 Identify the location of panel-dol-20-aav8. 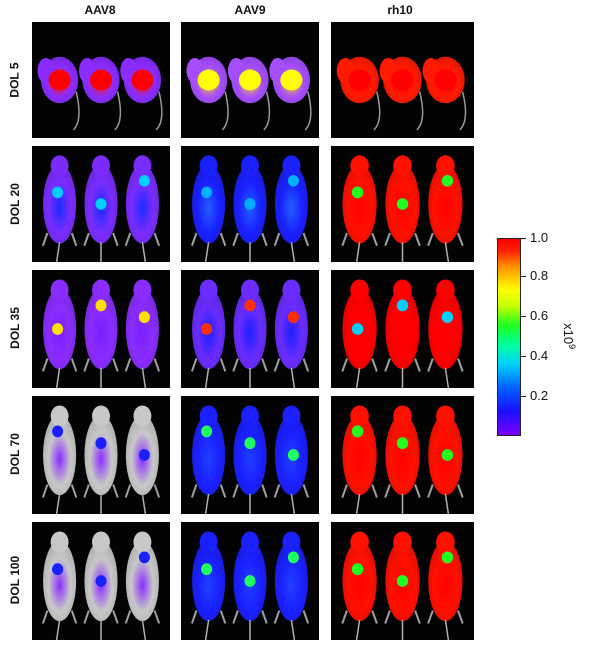
(101, 204).